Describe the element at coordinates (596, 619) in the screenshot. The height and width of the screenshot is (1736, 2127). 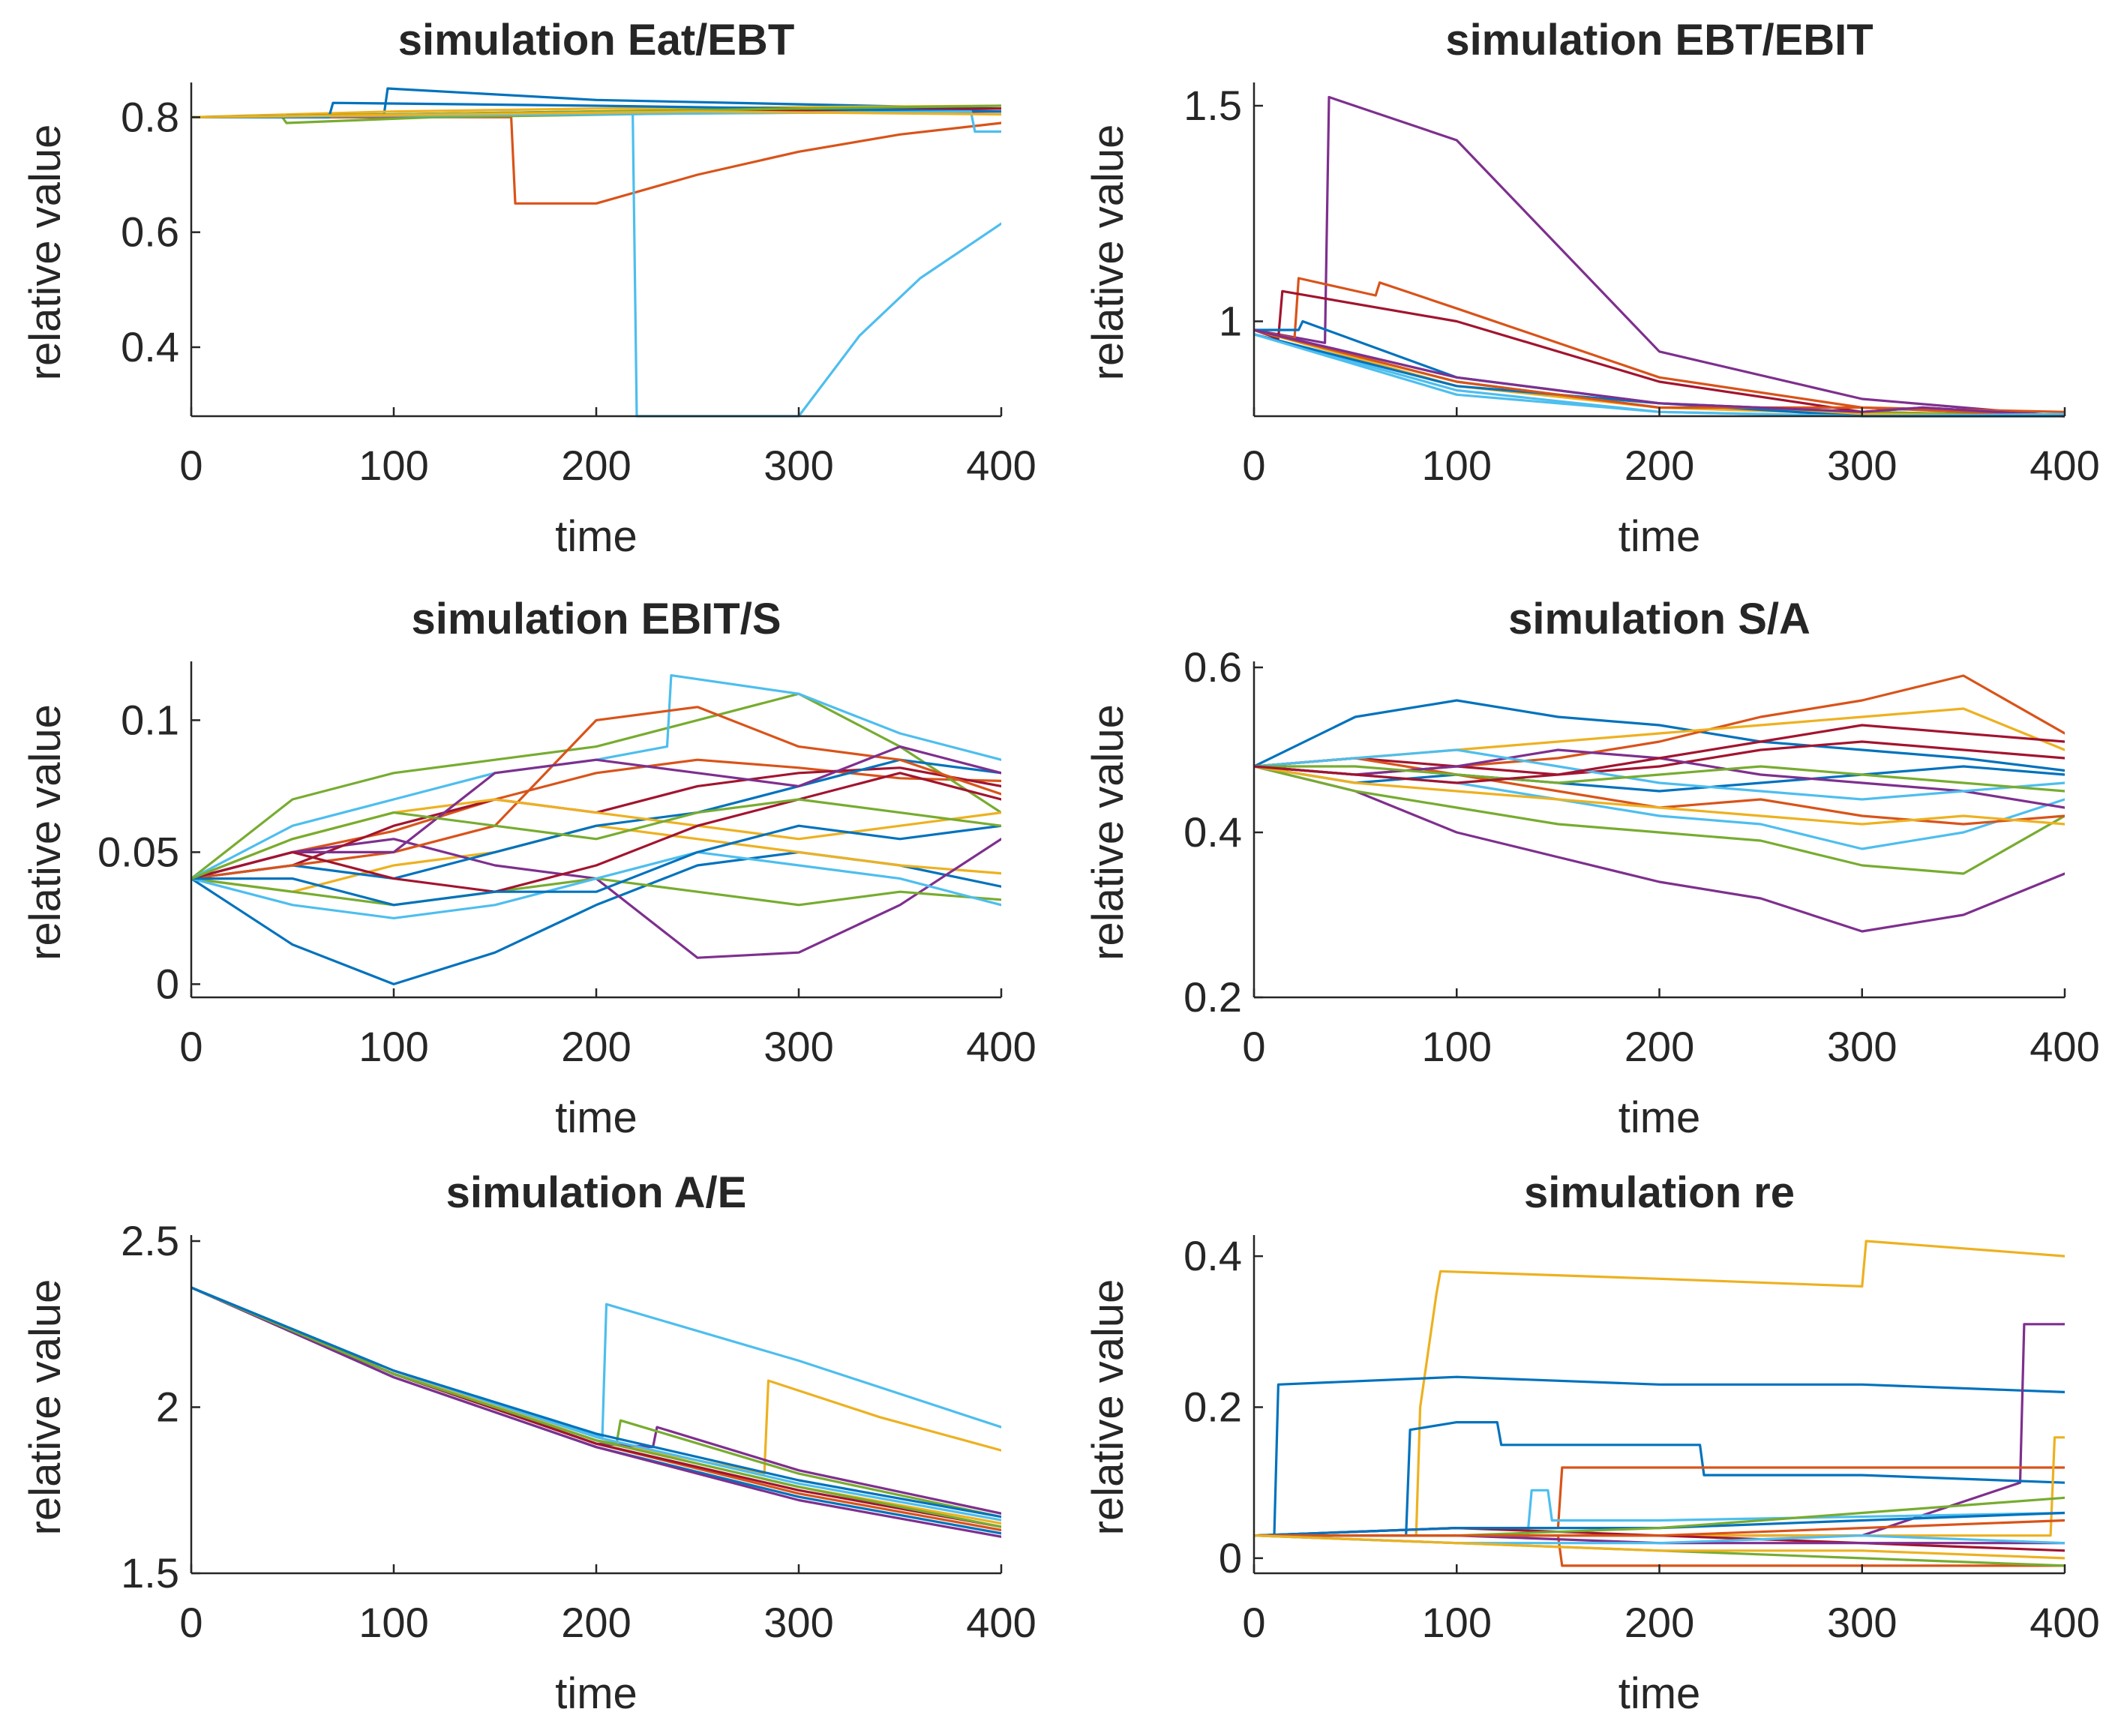
I see `chart-title: simulation EBIT/S` at that location.